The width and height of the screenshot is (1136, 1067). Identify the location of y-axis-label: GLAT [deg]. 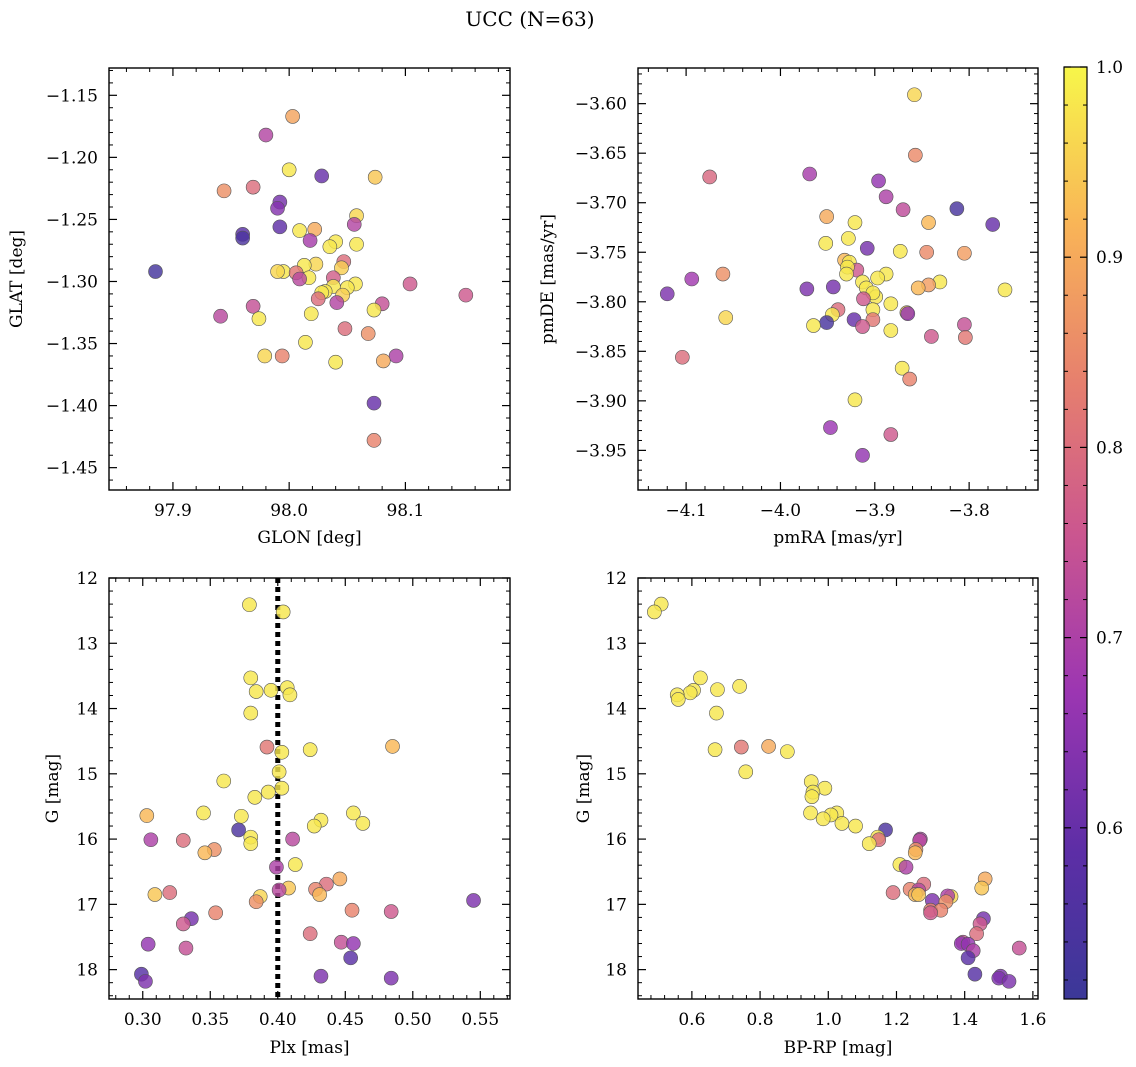
(17, 279).